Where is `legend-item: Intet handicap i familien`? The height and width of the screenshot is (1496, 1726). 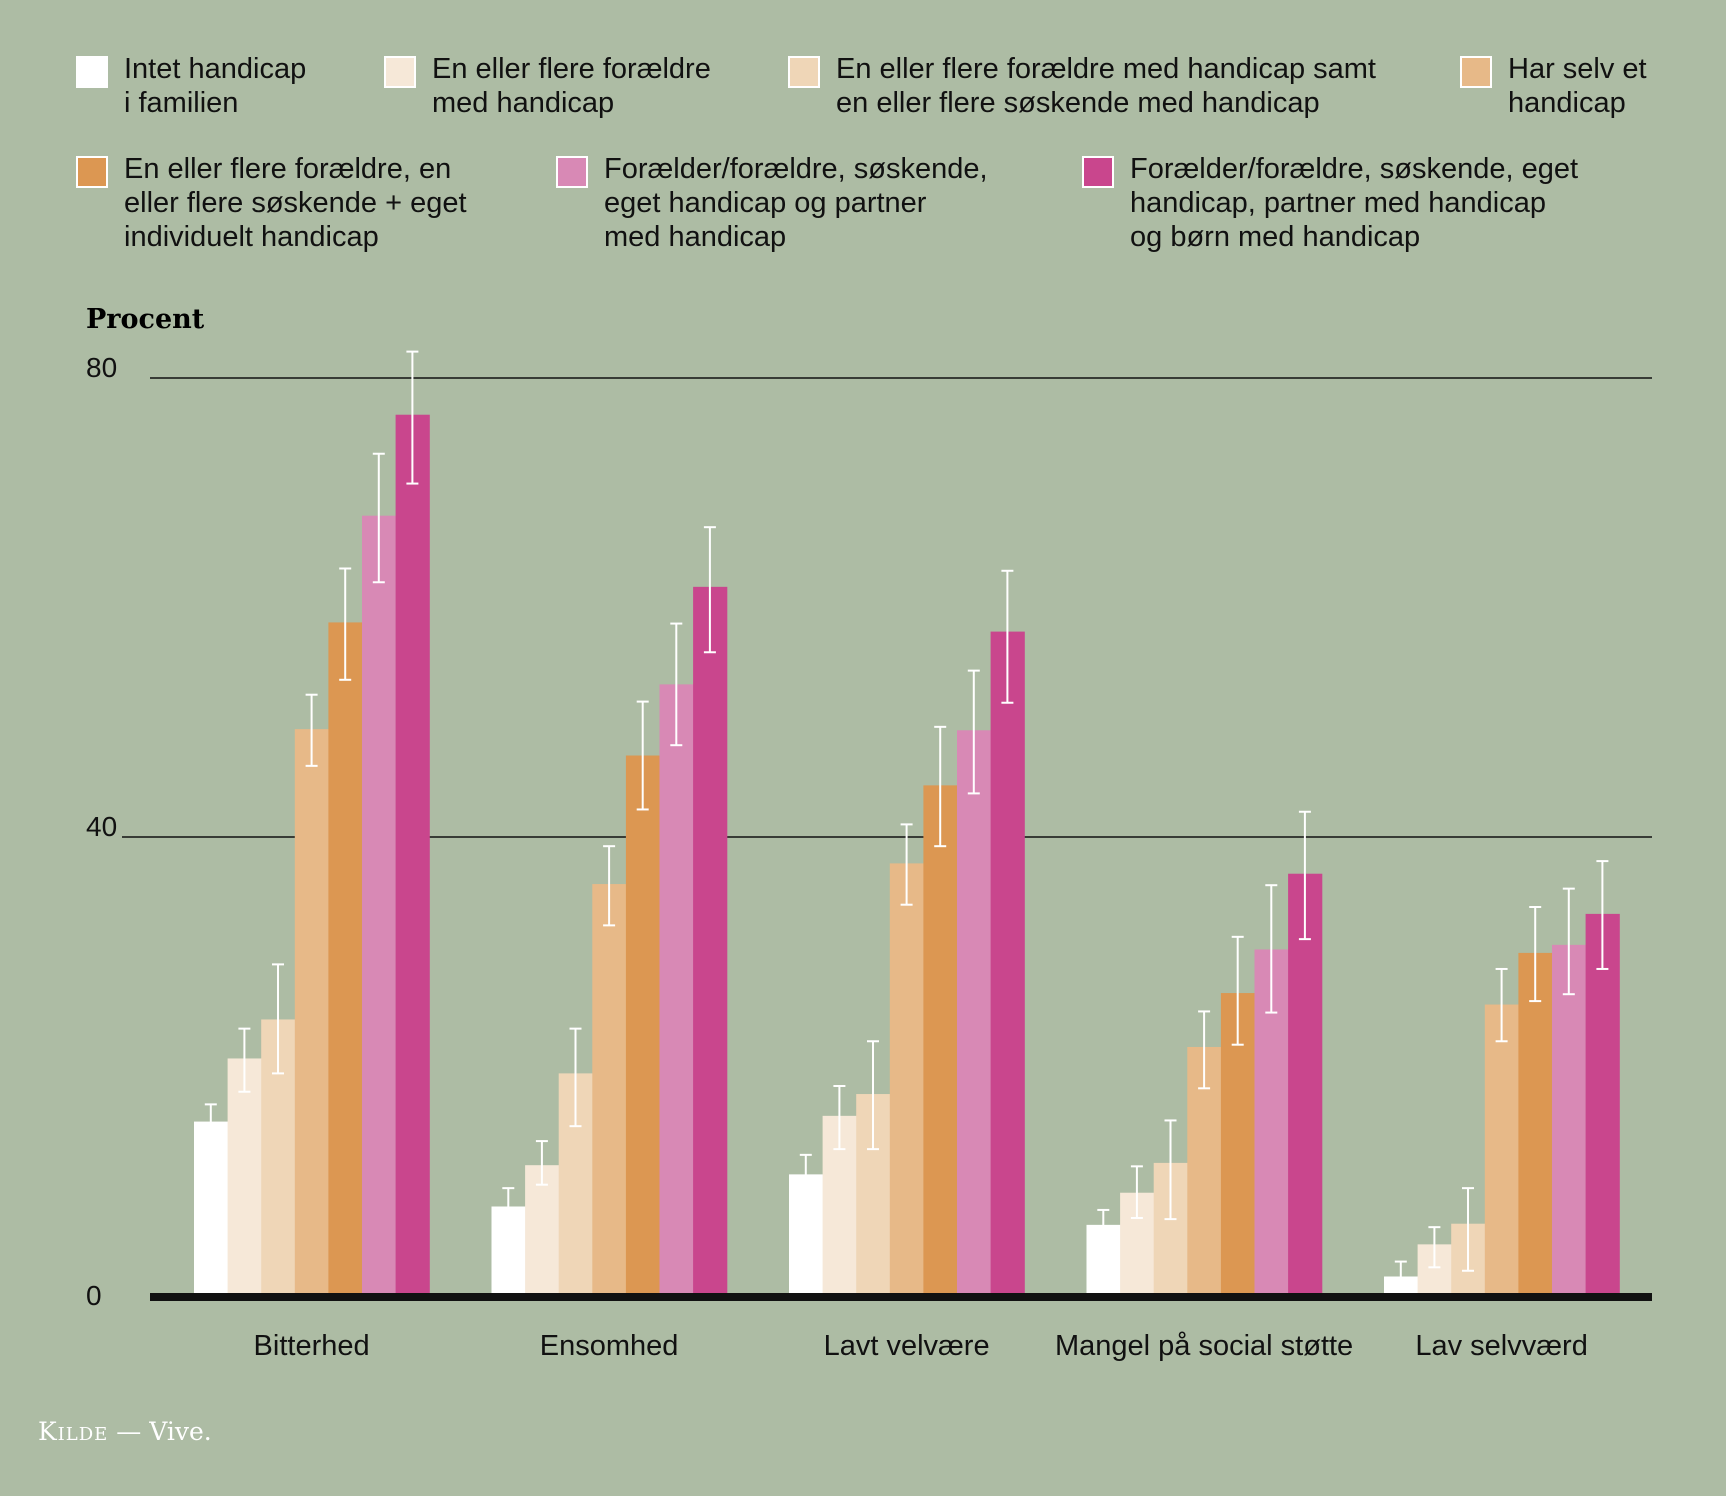 legend-item: Intet handicap i familien is located at coordinates (191, 86).